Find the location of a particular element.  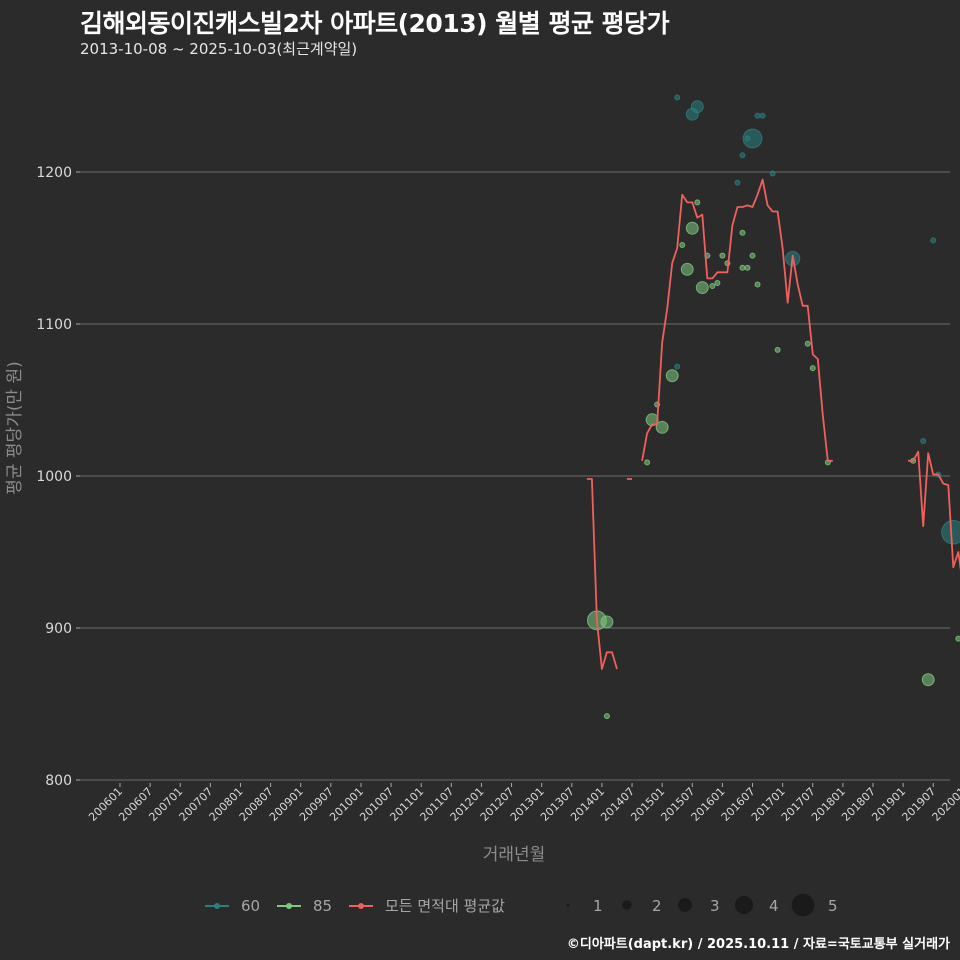

legend-size-label: 1 is located at coordinates (598, 906).